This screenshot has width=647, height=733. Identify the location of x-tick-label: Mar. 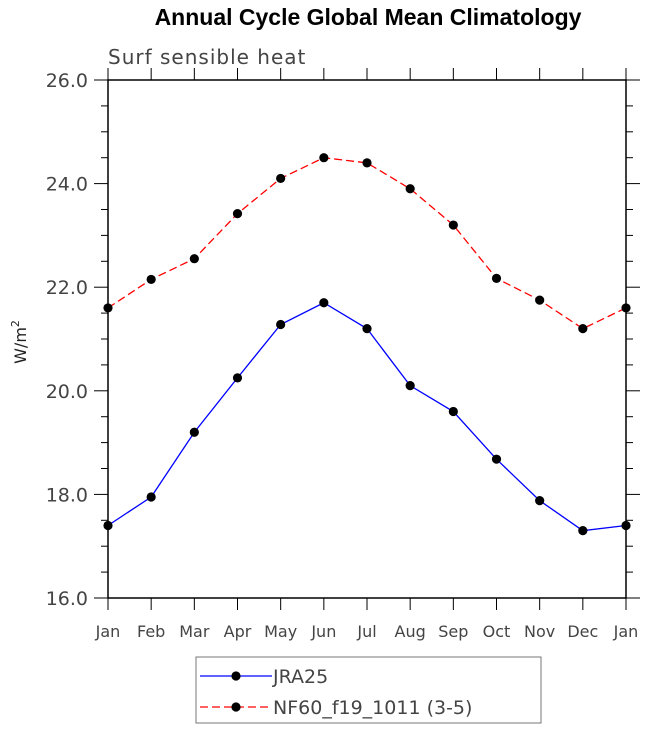
(194, 631).